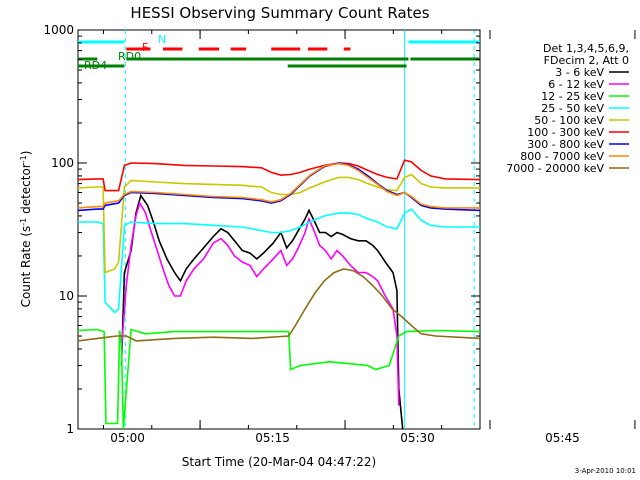 This screenshot has height=480, width=640. What do you see at coordinates (129, 56) in the screenshot?
I see `annotation-RD0: RD0` at bounding box center [129, 56].